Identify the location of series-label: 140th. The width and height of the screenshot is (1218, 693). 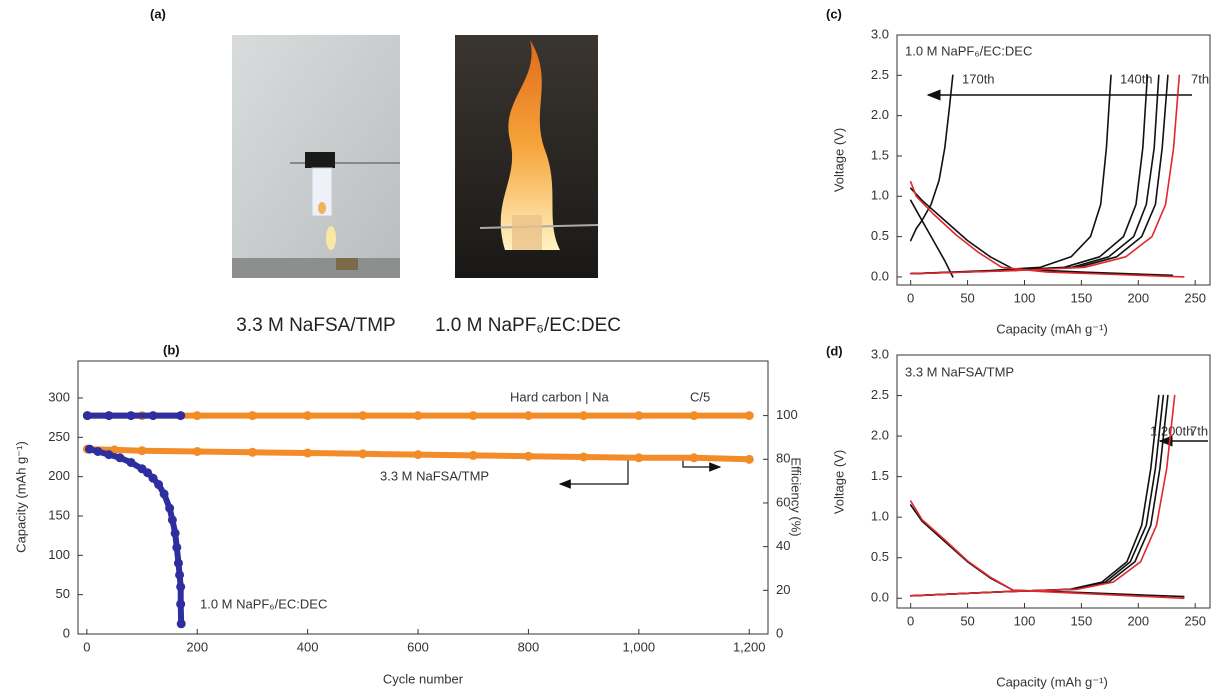
(1136, 78).